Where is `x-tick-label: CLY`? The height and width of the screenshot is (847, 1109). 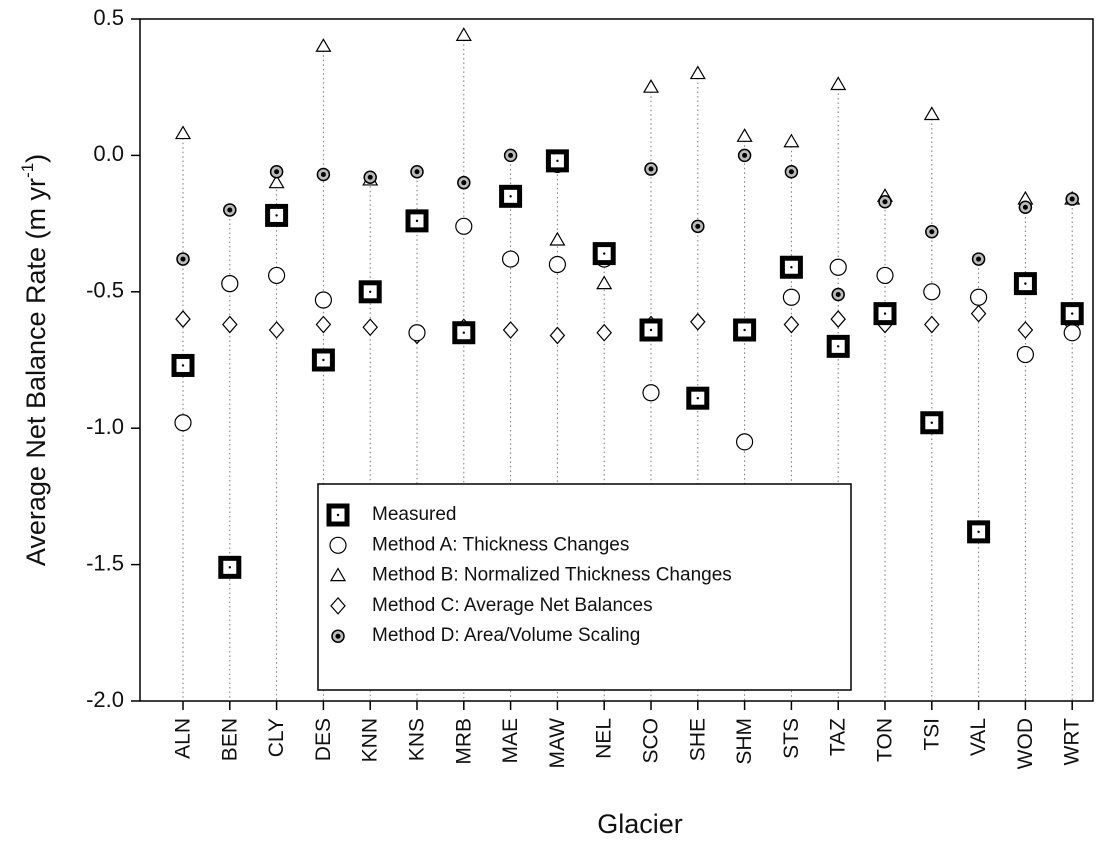 x-tick-label: CLY is located at coordinates (276, 737).